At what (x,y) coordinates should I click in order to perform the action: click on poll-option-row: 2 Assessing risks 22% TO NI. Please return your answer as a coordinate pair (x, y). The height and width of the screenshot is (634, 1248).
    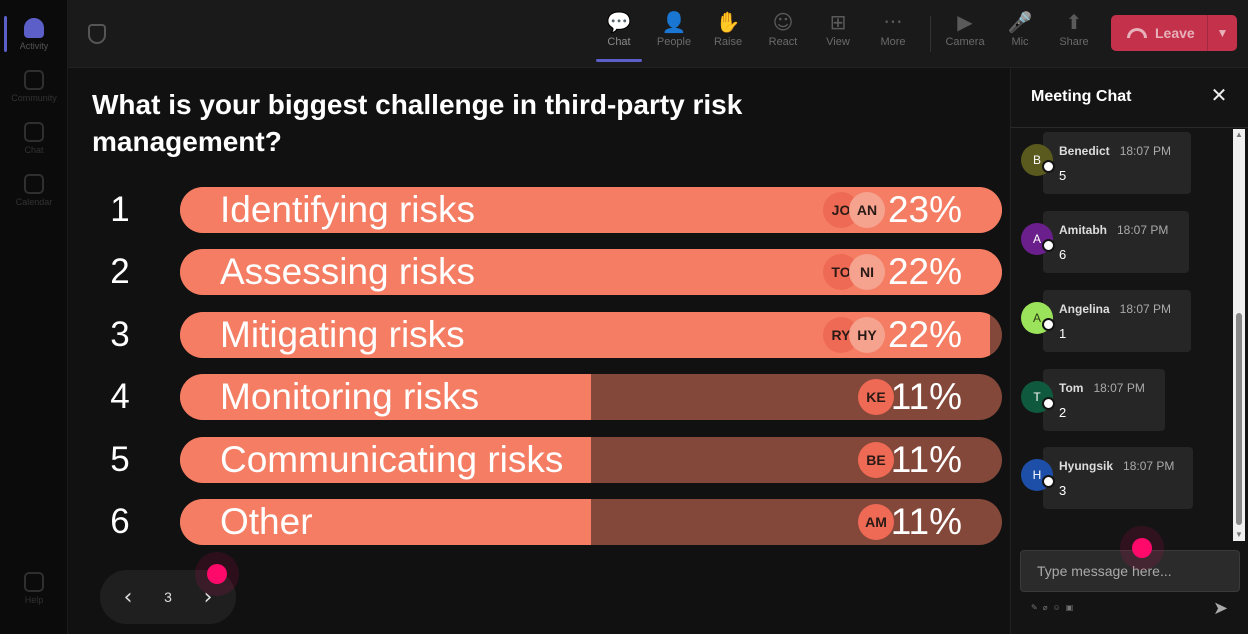
    Looking at the image, I should click on (539, 272).